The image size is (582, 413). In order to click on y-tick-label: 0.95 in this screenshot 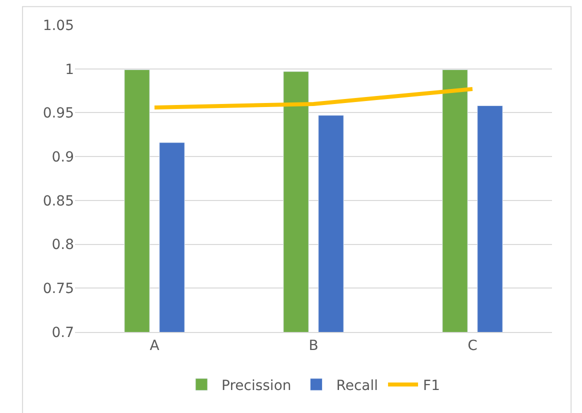, I will do `click(58, 114)`.